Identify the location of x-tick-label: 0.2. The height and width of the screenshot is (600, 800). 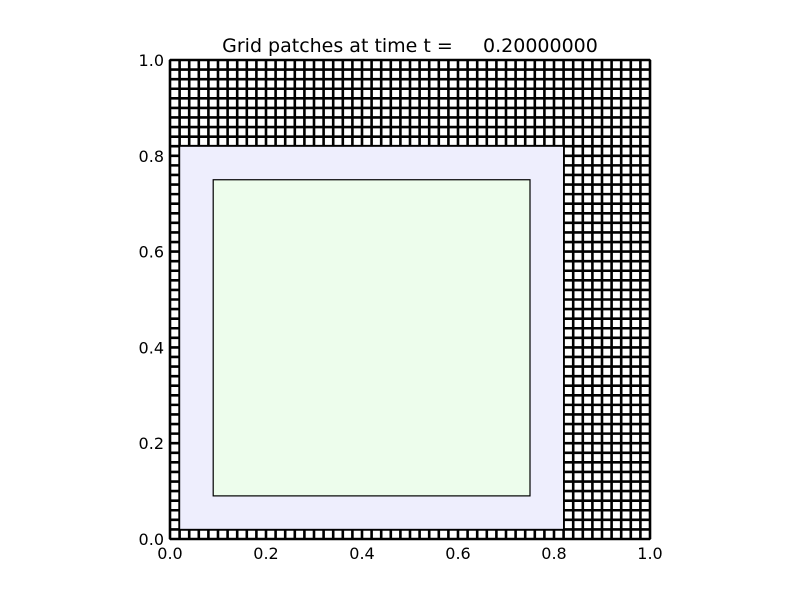
(265, 553).